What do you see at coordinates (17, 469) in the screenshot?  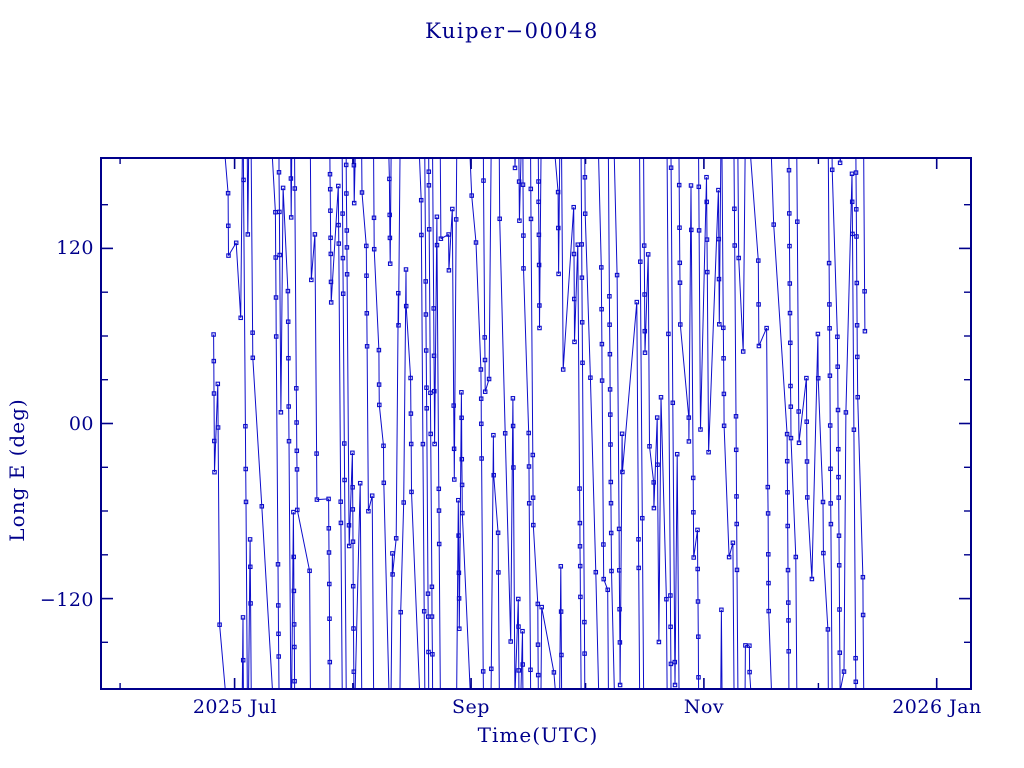 I see `y-axis-label: Long E (deg)` at bounding box center [17, 469].